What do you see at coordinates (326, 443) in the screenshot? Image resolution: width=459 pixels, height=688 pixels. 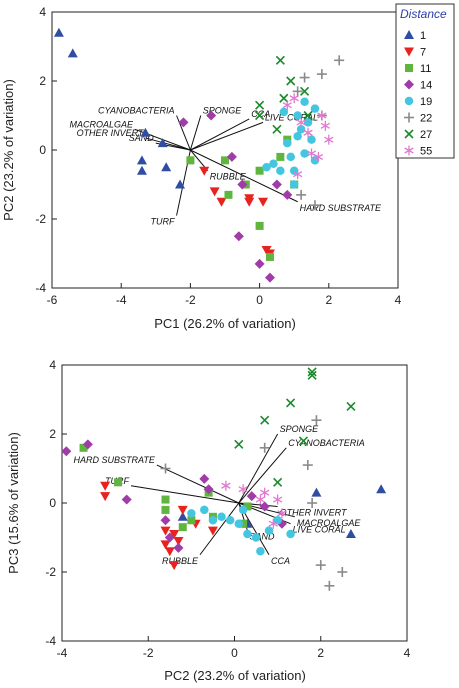 I see `pc2-pc3-vector-label: CYANOBACTERIA` at bounding box center [326, 443].